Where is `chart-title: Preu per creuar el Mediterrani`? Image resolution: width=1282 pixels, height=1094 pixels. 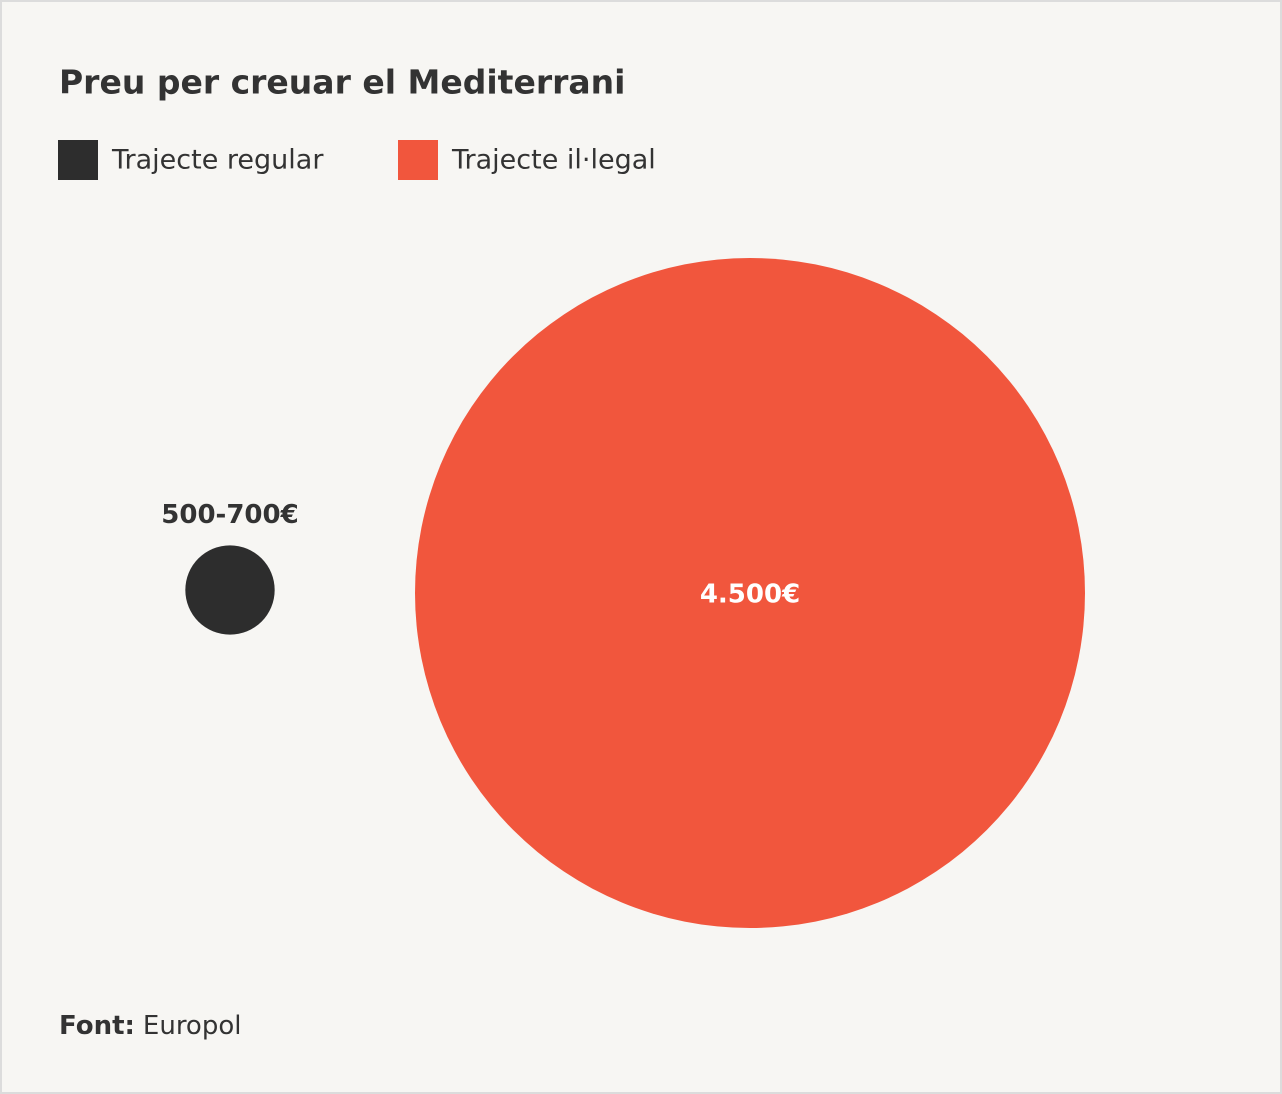
chart-title: Preu per creuar el Mediterrani is located at coordinates (342, 82).